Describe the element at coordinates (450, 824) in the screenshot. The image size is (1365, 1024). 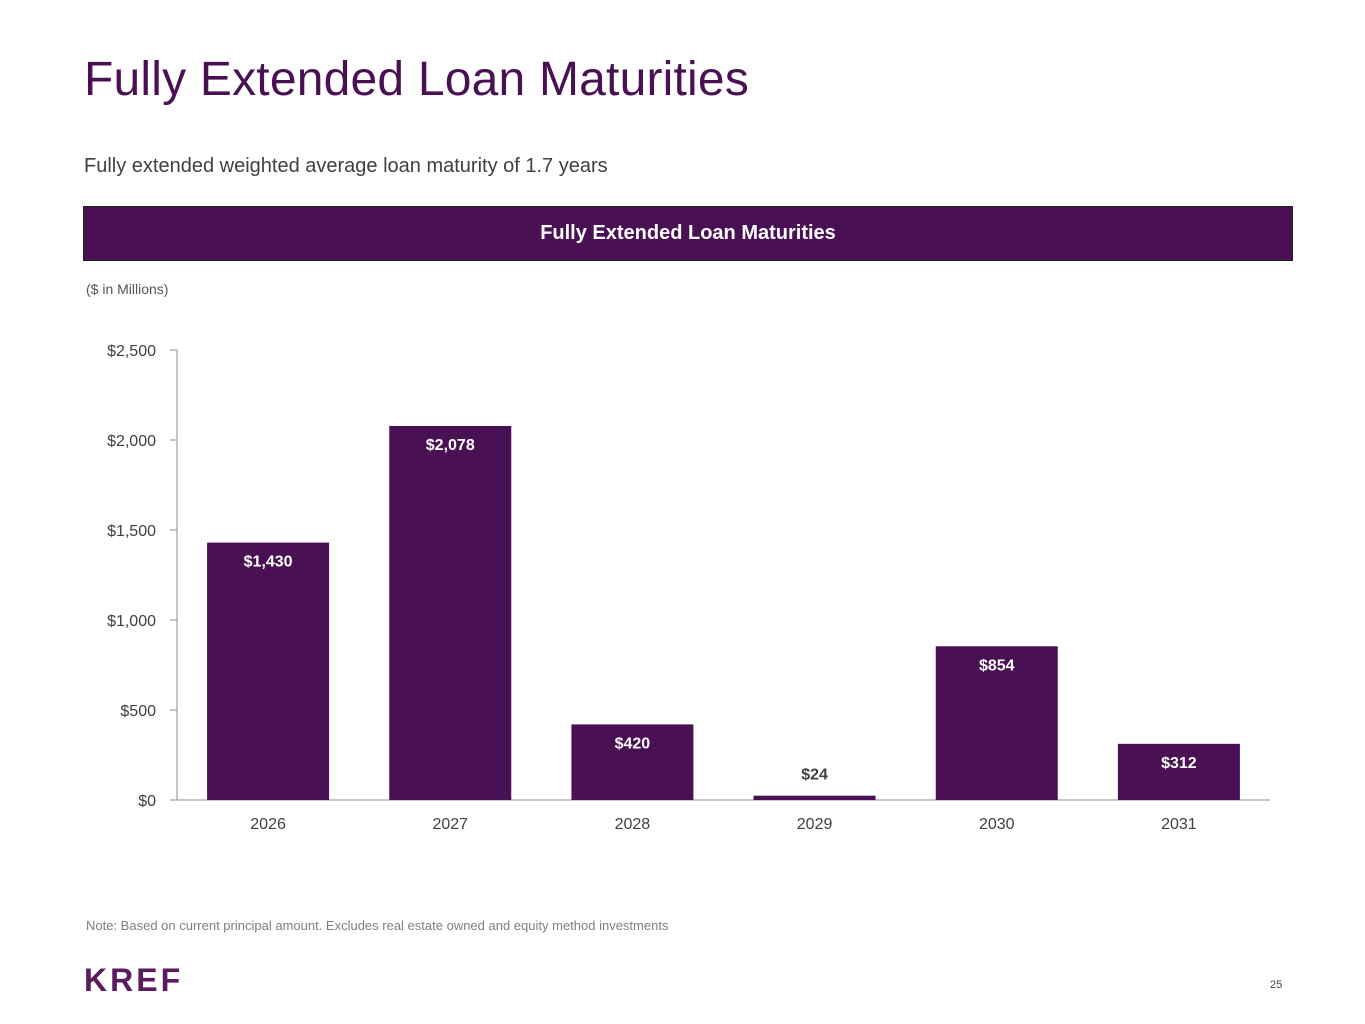
I see `x-tick-label: 2027` at that location.